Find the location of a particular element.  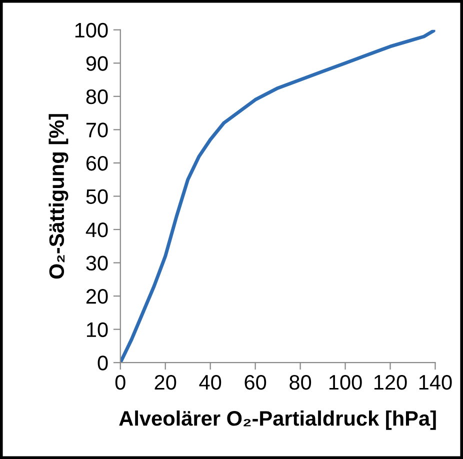

y-tick-label: 50 is located at coordinates (97, 196).